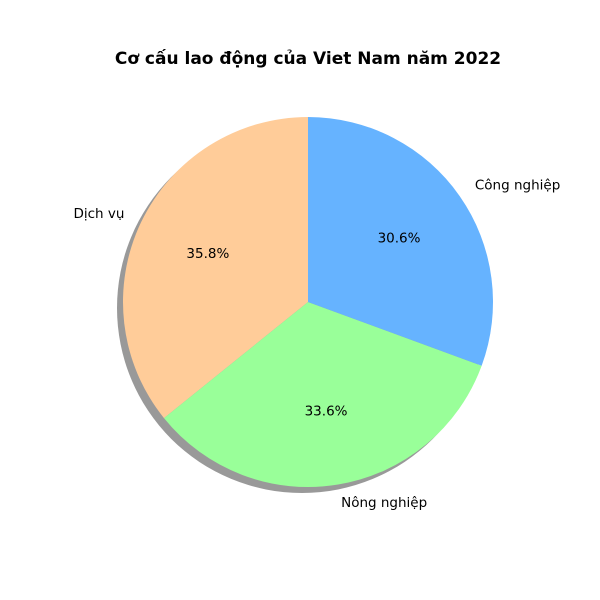 The height and width of the screenshot is (600, 600). Describe the element at coordinates (98, 214) in the screenshot. I see `slice-label-dich-vu: Dịch vụ` at that location.